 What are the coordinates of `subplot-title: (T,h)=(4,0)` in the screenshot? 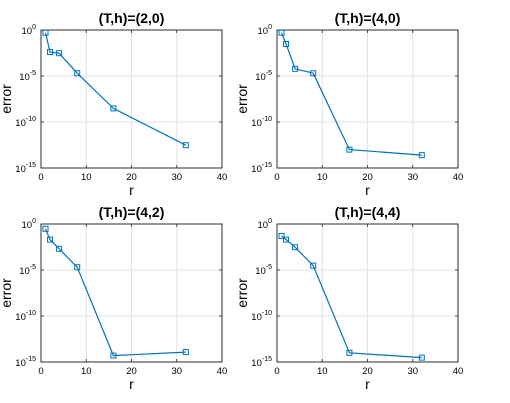 It's located at (368, 18).